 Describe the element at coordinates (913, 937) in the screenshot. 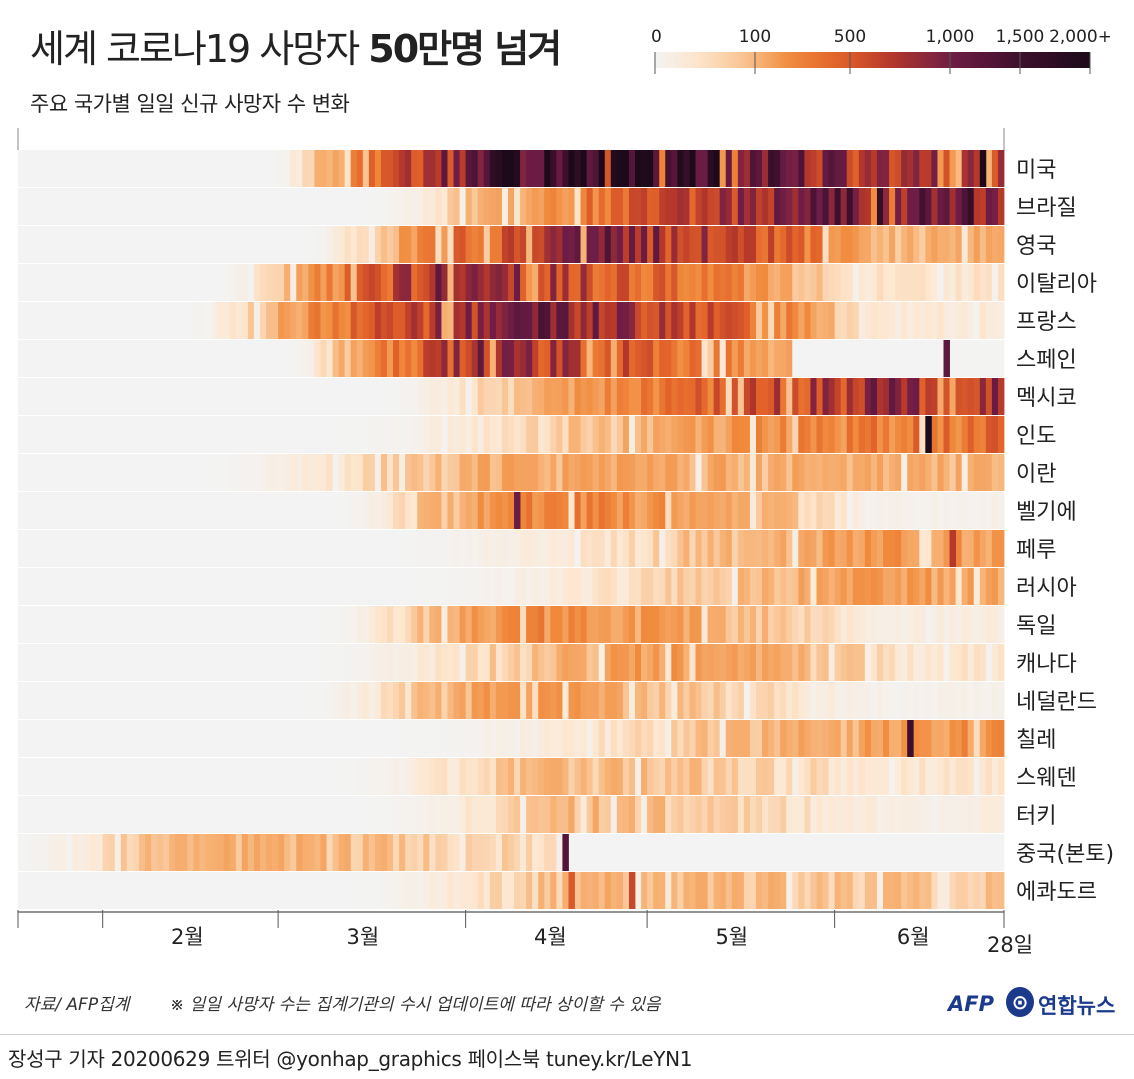

I see `x-tick-label: 6월` at that location.